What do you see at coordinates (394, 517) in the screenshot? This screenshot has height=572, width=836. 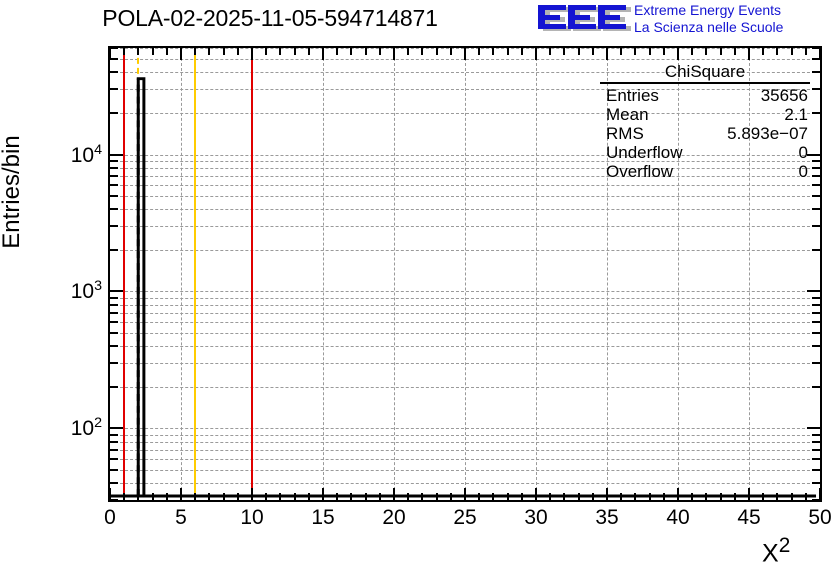 I see `x-tick-label: 20` at bounding box center [394, 517].